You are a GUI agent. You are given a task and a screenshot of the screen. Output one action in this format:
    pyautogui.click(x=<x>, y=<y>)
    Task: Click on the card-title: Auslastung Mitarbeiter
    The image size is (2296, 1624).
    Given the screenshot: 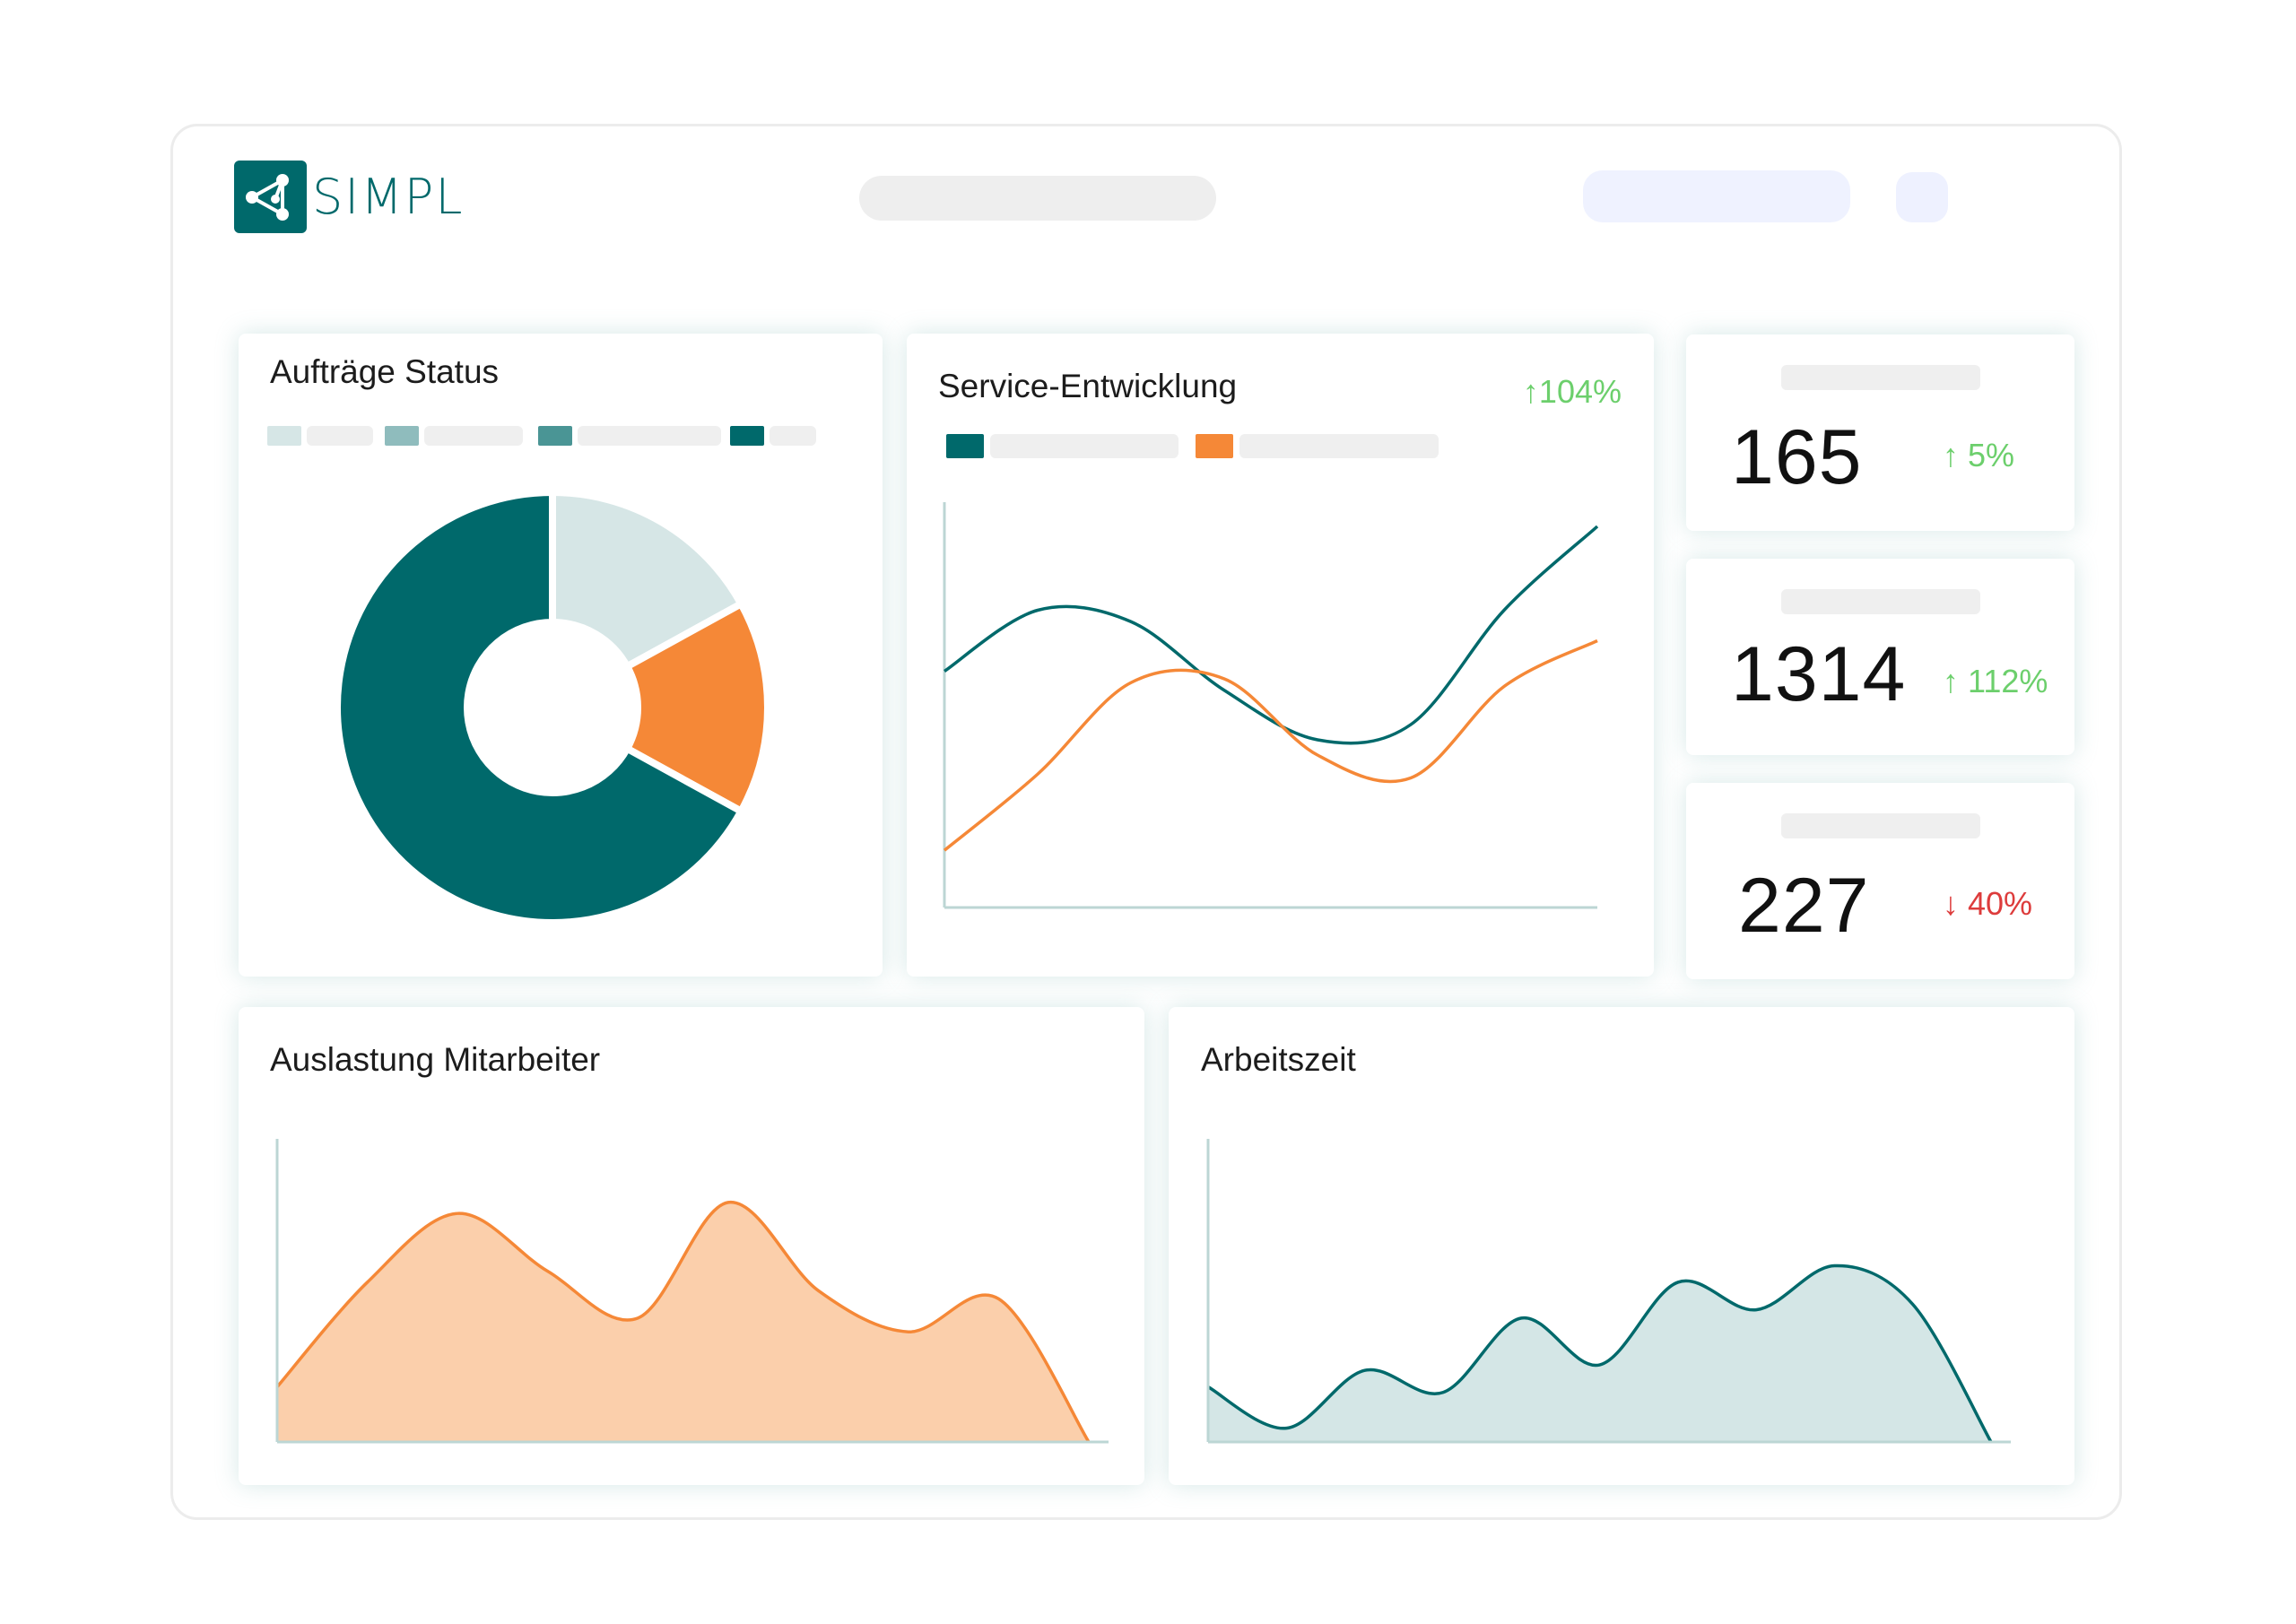 What is the action you would take?
    pyautogui.click(x=435, y=1059)
    